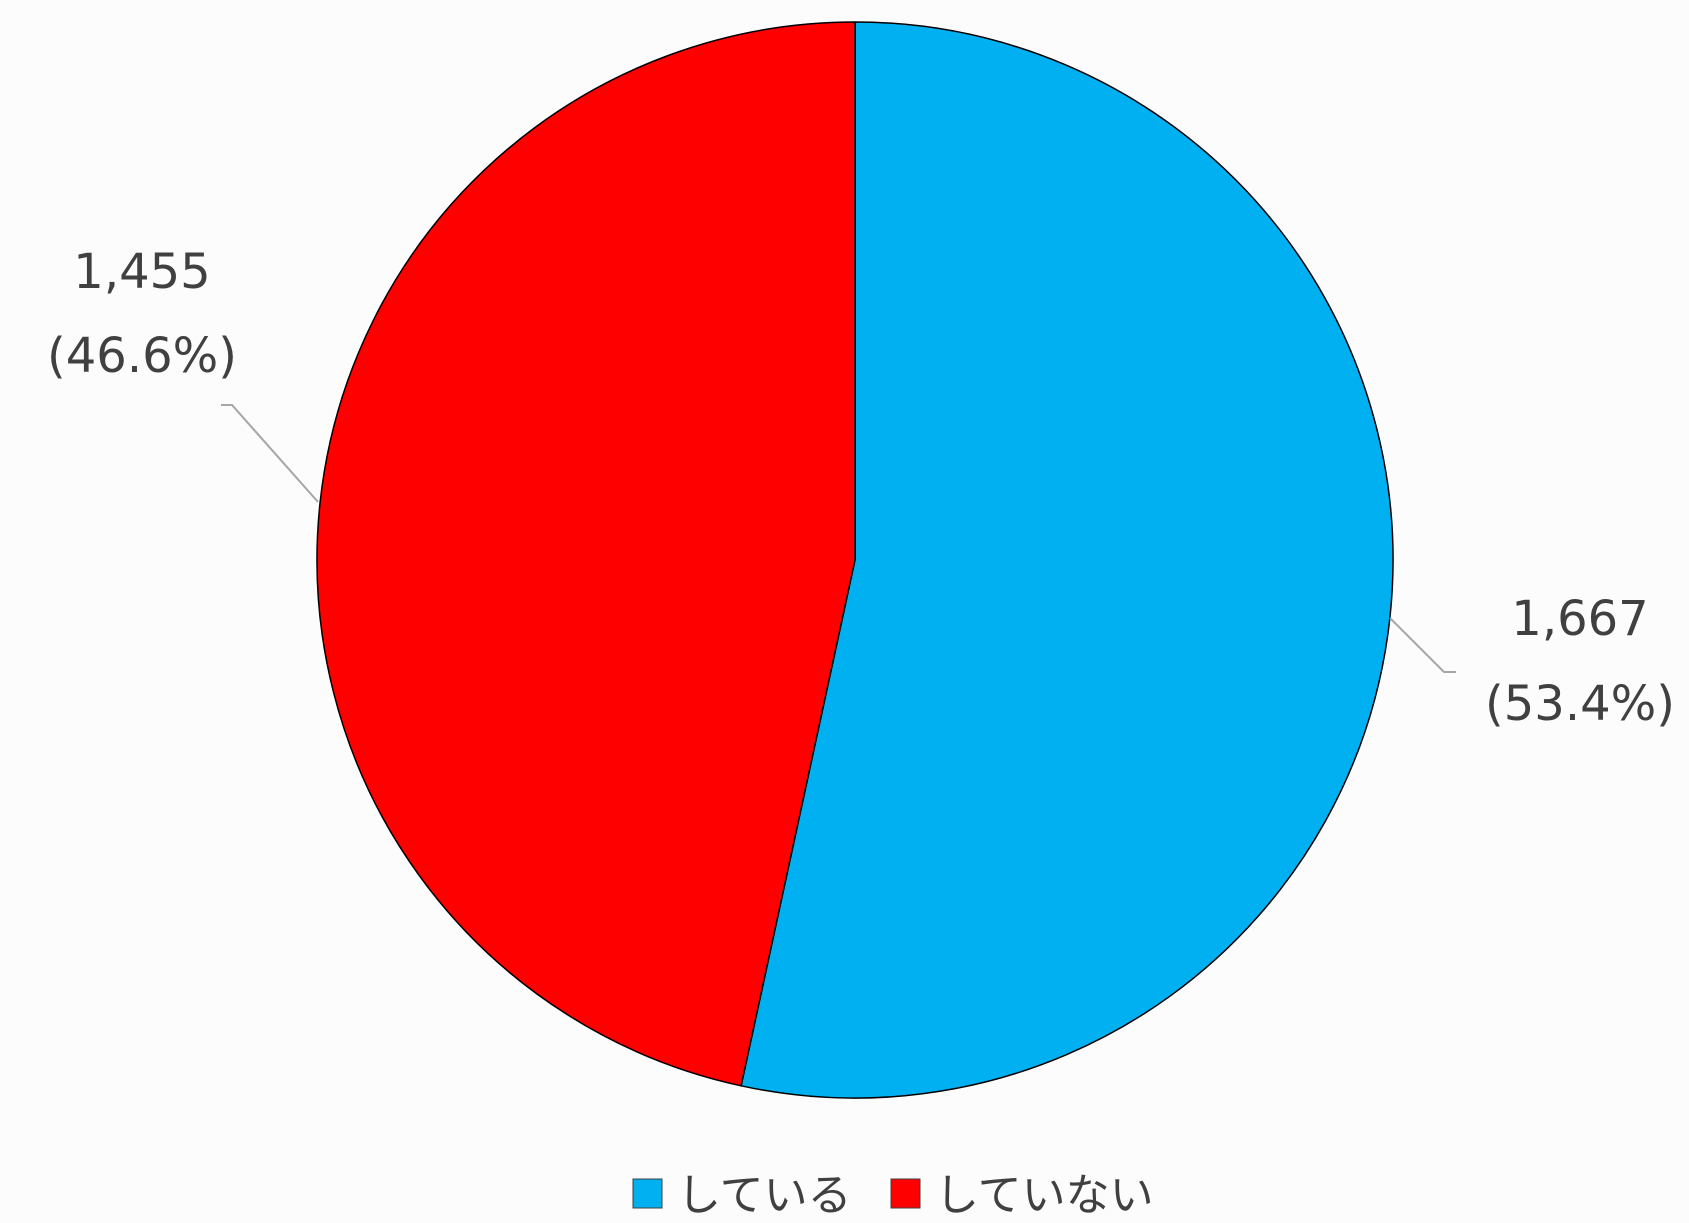 This screenshot has height=1223, width=1689. I want to click on data-label-shiteinai: 1,455 (46.6%), so click(142, 314).